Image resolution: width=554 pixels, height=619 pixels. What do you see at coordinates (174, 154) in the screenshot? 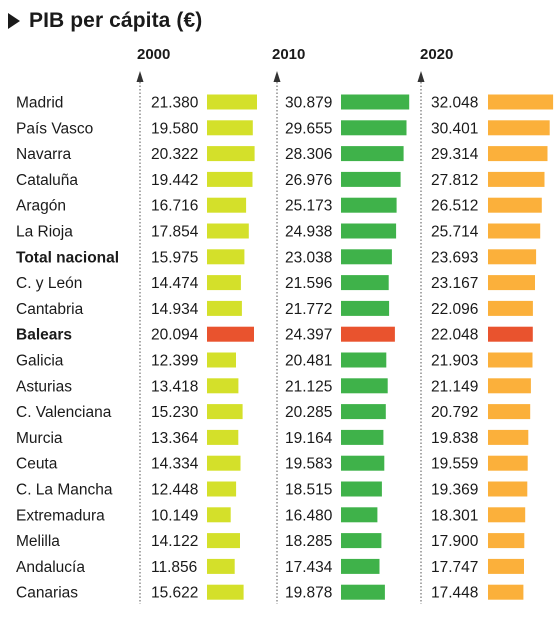
I see `value-label-2000: 20.322` at bounding box center [174, 154].